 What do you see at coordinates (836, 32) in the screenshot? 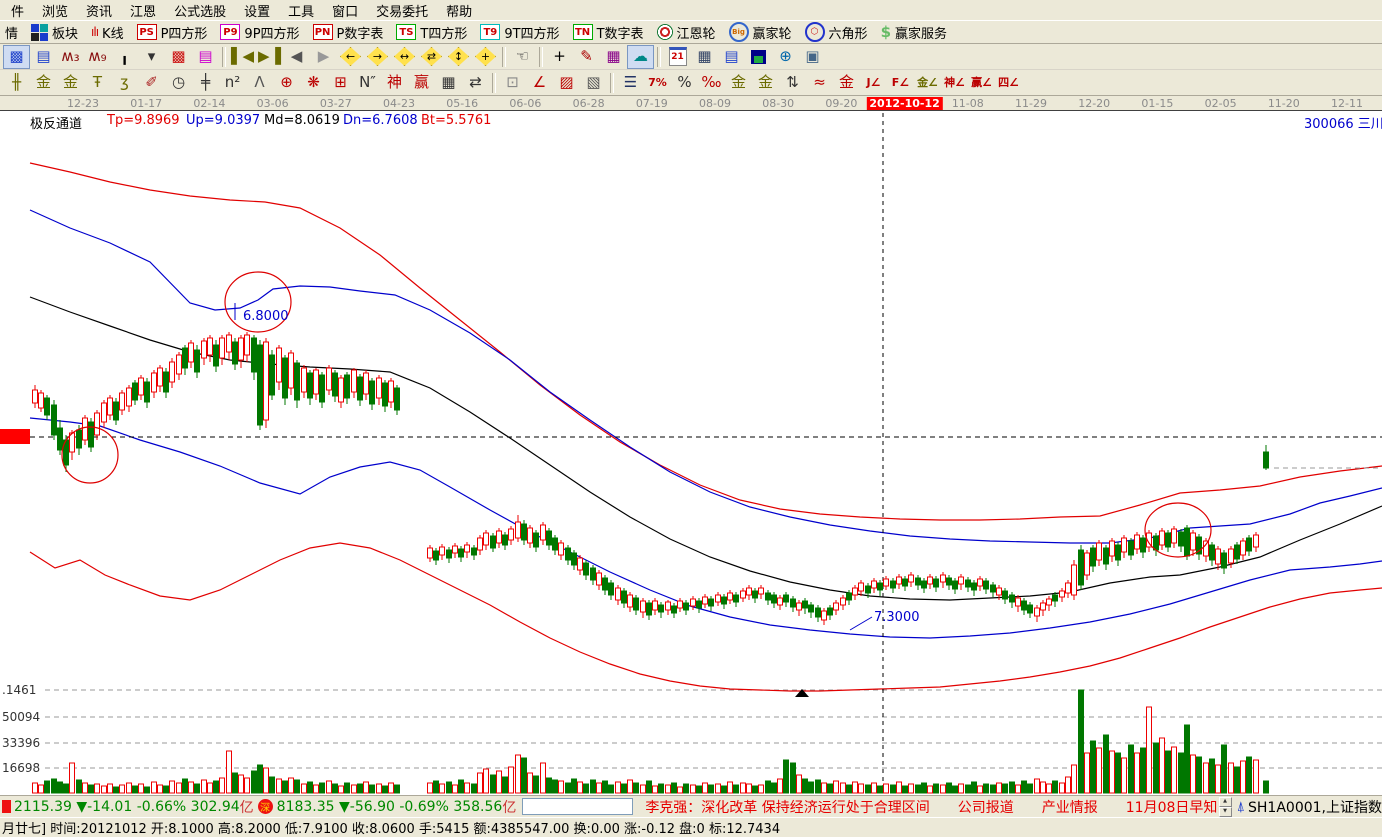
I see `toolbar-item-hexagon: ⬡ 六角形` at bounding box center [836, 32].